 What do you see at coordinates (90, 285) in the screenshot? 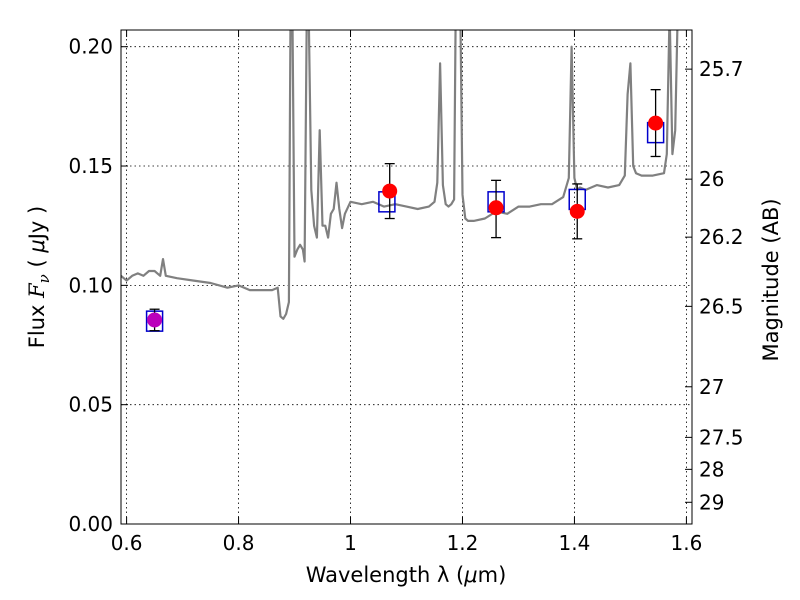
I see `y-tick-label: 0.10` at bounding box center [90, 285].